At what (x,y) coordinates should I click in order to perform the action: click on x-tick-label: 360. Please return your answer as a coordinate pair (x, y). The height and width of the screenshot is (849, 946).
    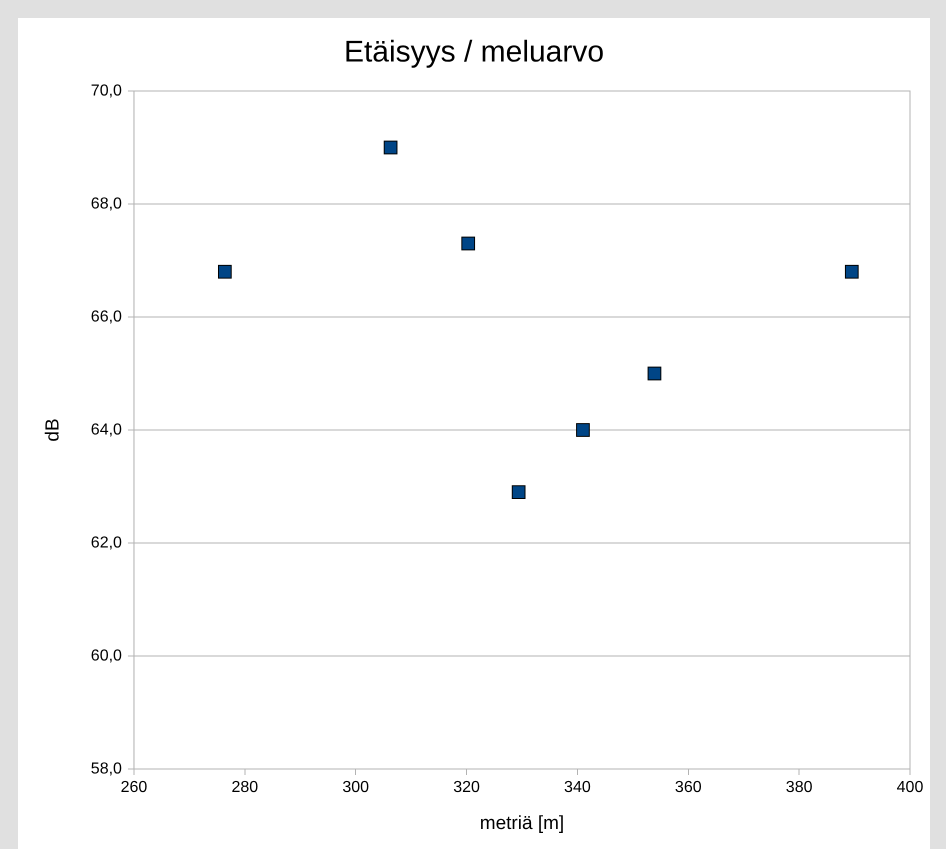
    Looking at the image, I should click on (688, 787).